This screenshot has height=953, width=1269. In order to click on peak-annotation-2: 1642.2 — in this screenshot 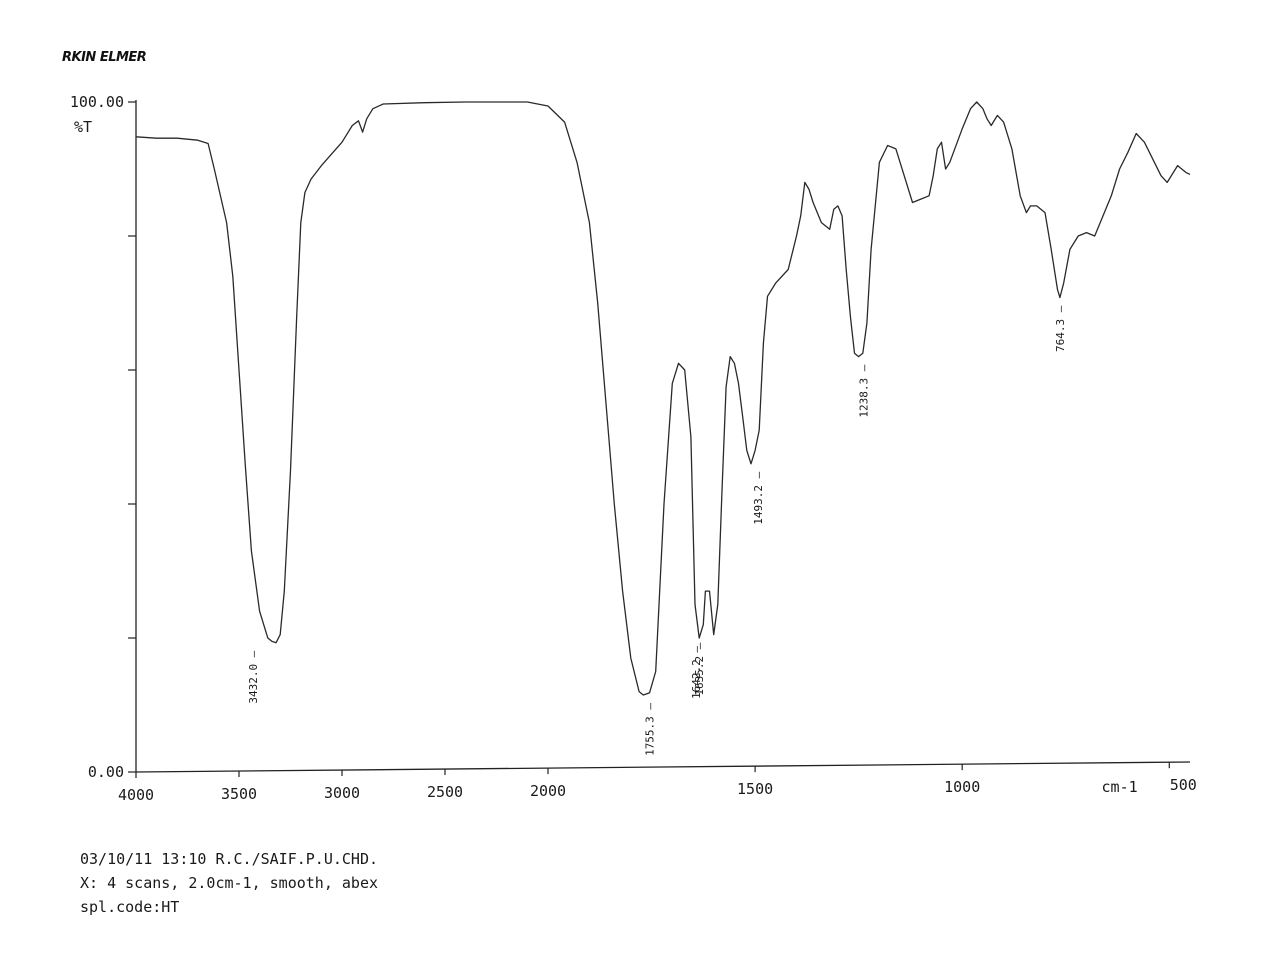, I will do `click(696, 672)`.